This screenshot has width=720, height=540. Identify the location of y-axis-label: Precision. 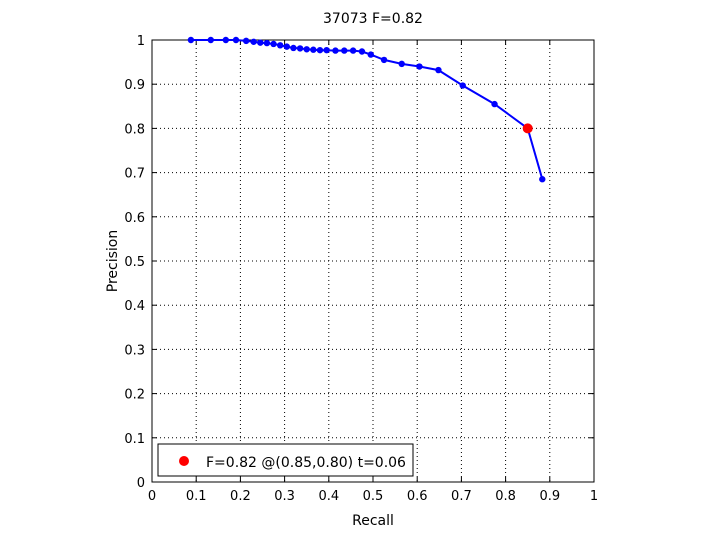
(113, 261).